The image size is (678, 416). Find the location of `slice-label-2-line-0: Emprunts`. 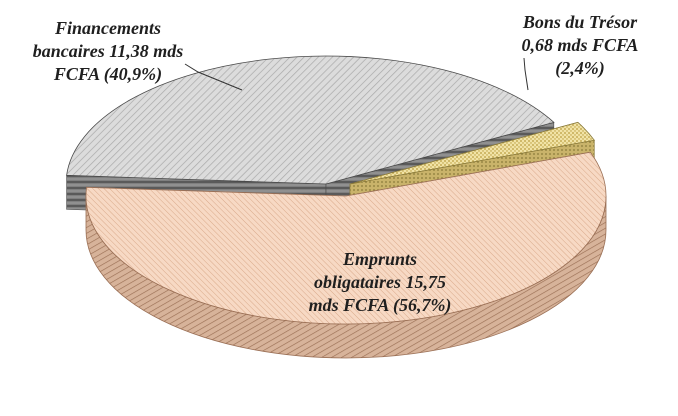

slice-label-2-line-0: Emprunts is located at coordinates (379, 259).